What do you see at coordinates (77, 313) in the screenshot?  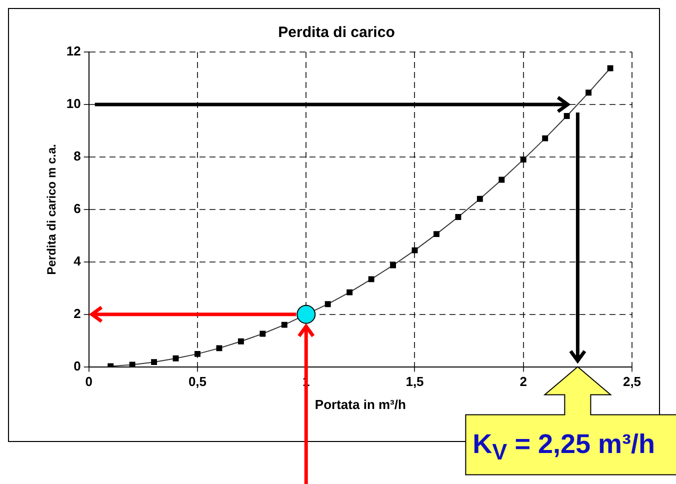 I see `y-tick-label: 2` at bounding box center [77, 313].